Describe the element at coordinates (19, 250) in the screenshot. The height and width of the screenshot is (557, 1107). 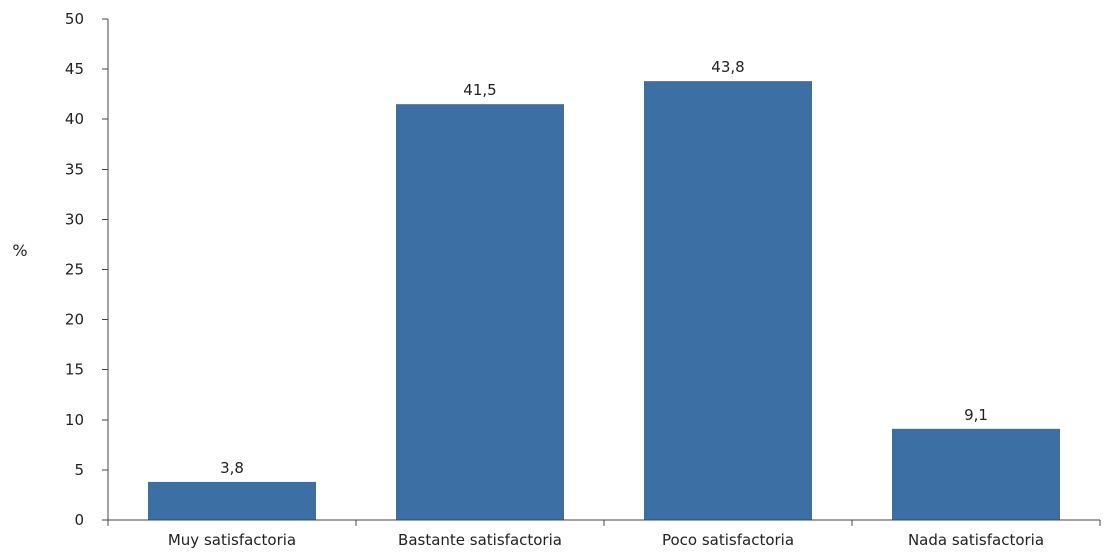
I see `y-axis-title: %` at that location.